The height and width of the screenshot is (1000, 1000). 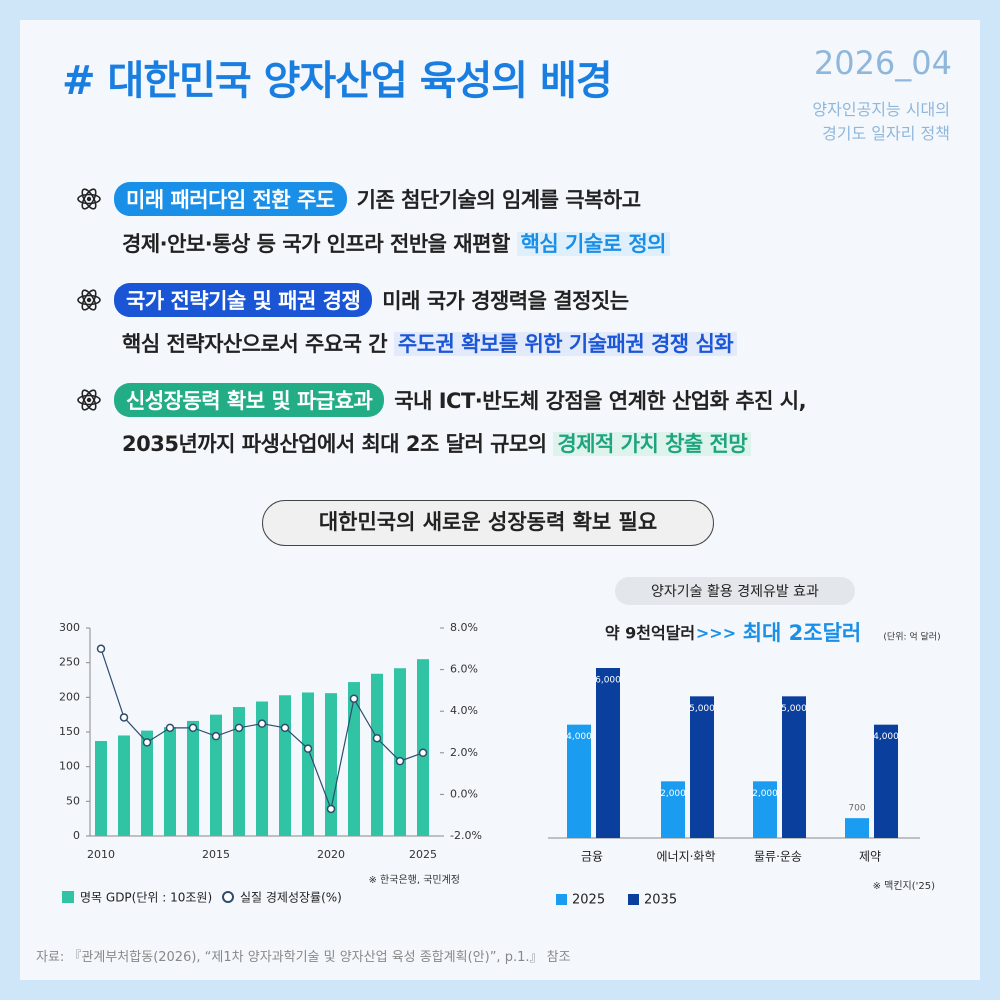 I want to click on bullet-text: 경제·안보·통상 등 국가 인프라 전반을 재편할, so click(x=316, y=244).